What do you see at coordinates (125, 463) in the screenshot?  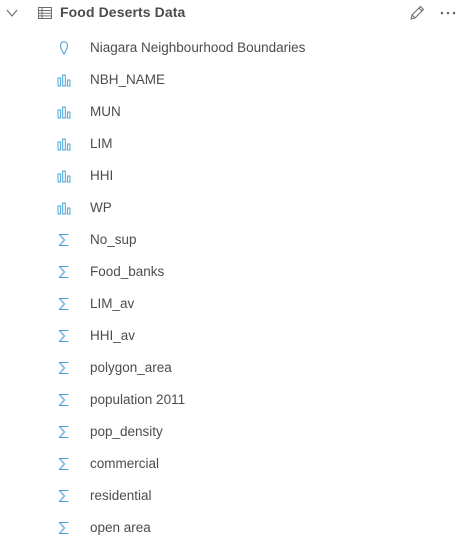 I see `field-label: commercial` at bounding box center [125, 463].